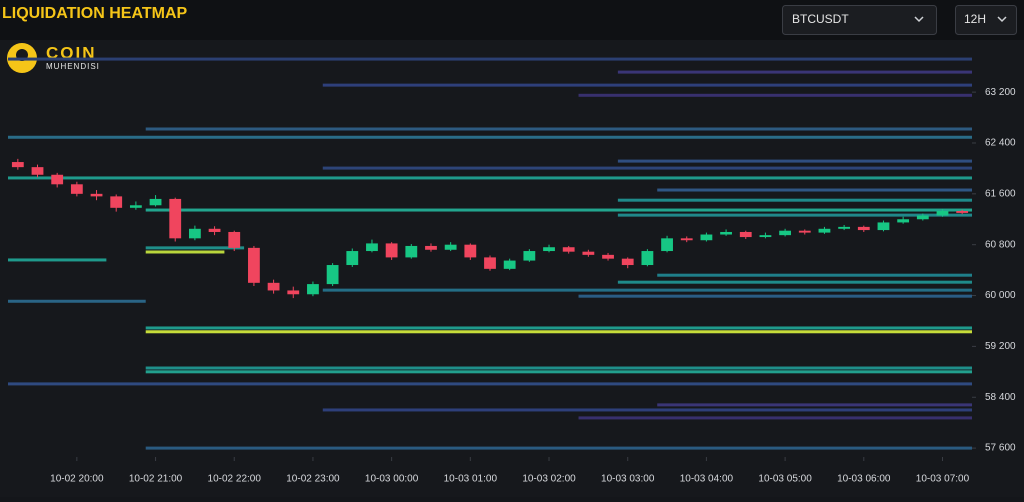 This screenshot has width=1024, height=502. What do you see at coordinates (1000, 448) in the screenshot?
I see `y-tick-label: 57 600` at bounding box center [1000, 448].